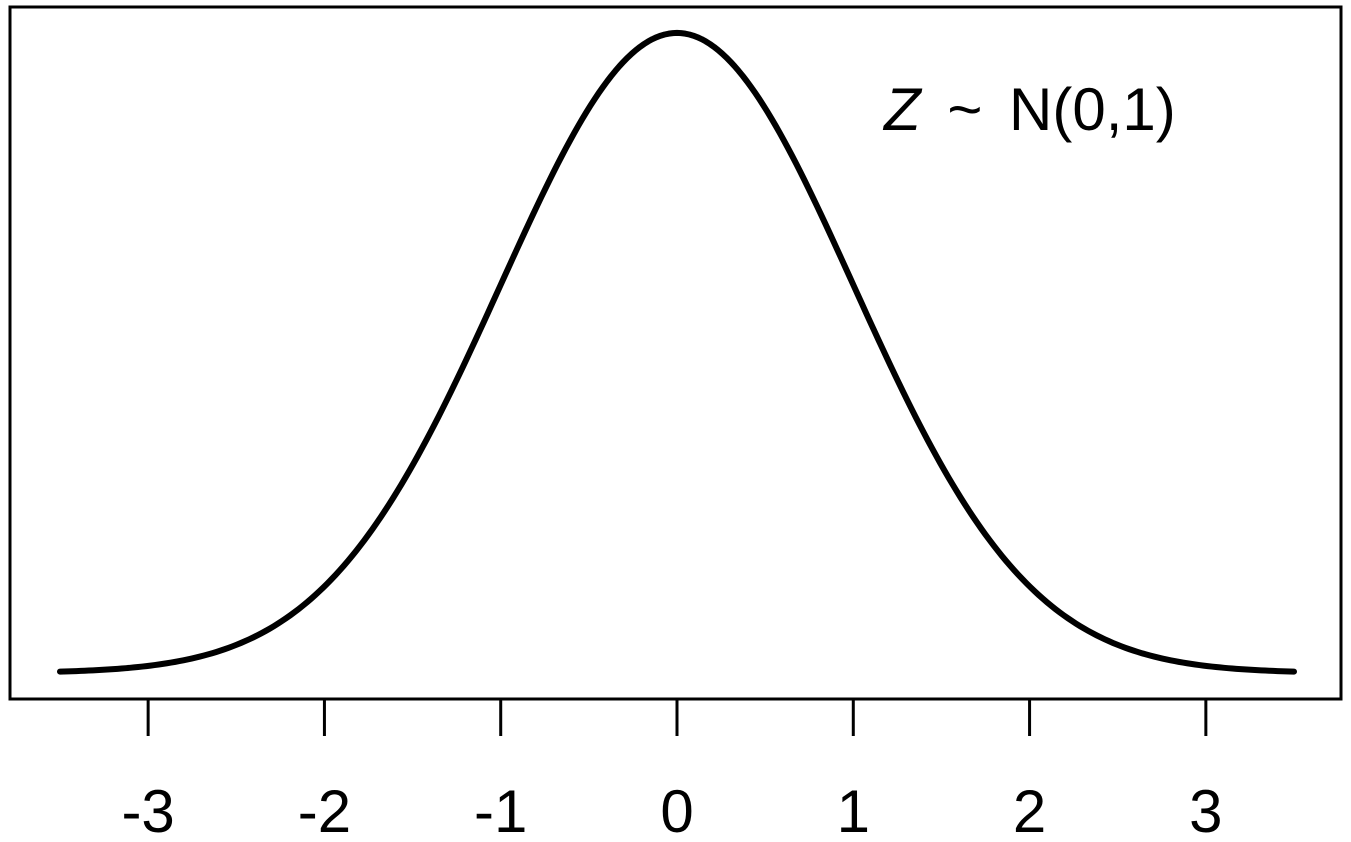 This screenshot has height=842, width=1351. What do you see at coordinates (147, 810) in the screenshot?
I see `x-tick-label: -3` at bounding box center [147, 810].